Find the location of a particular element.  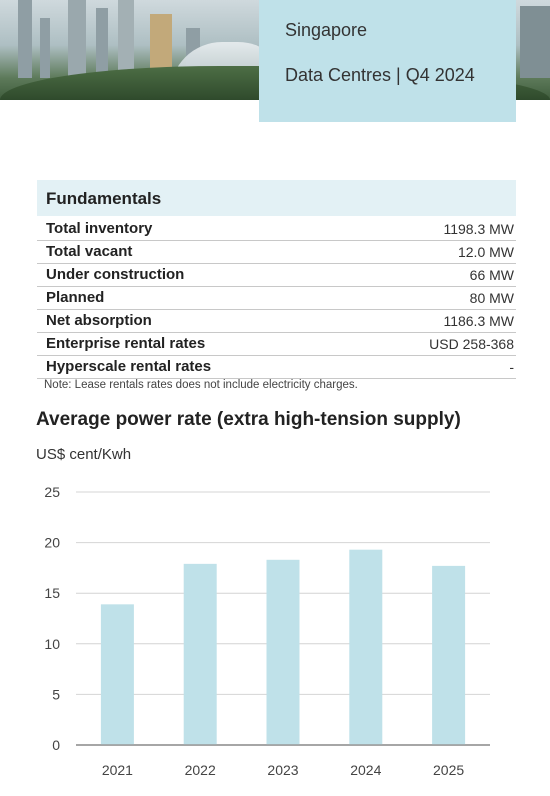

bar-2023 is located at coordinates (283, 652).